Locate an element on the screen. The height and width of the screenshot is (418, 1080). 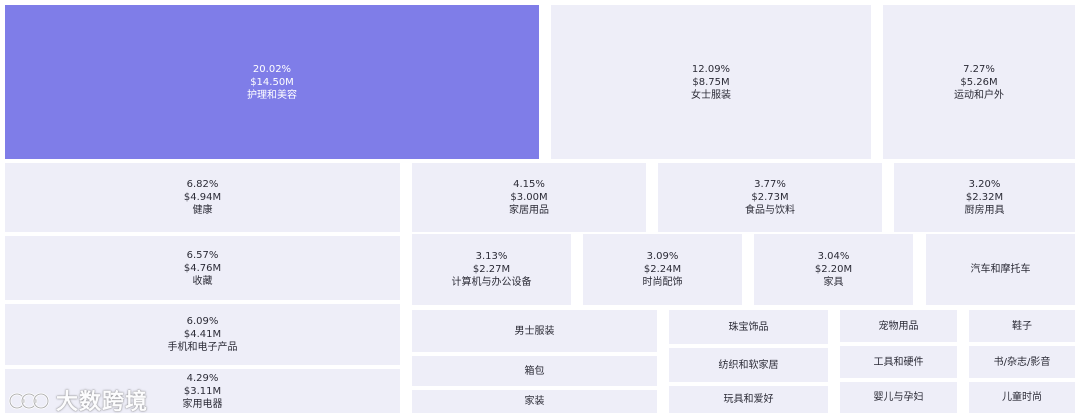
treemap-tile: 3.04% $2.20M 家具 is located at coordinates (833, 269).